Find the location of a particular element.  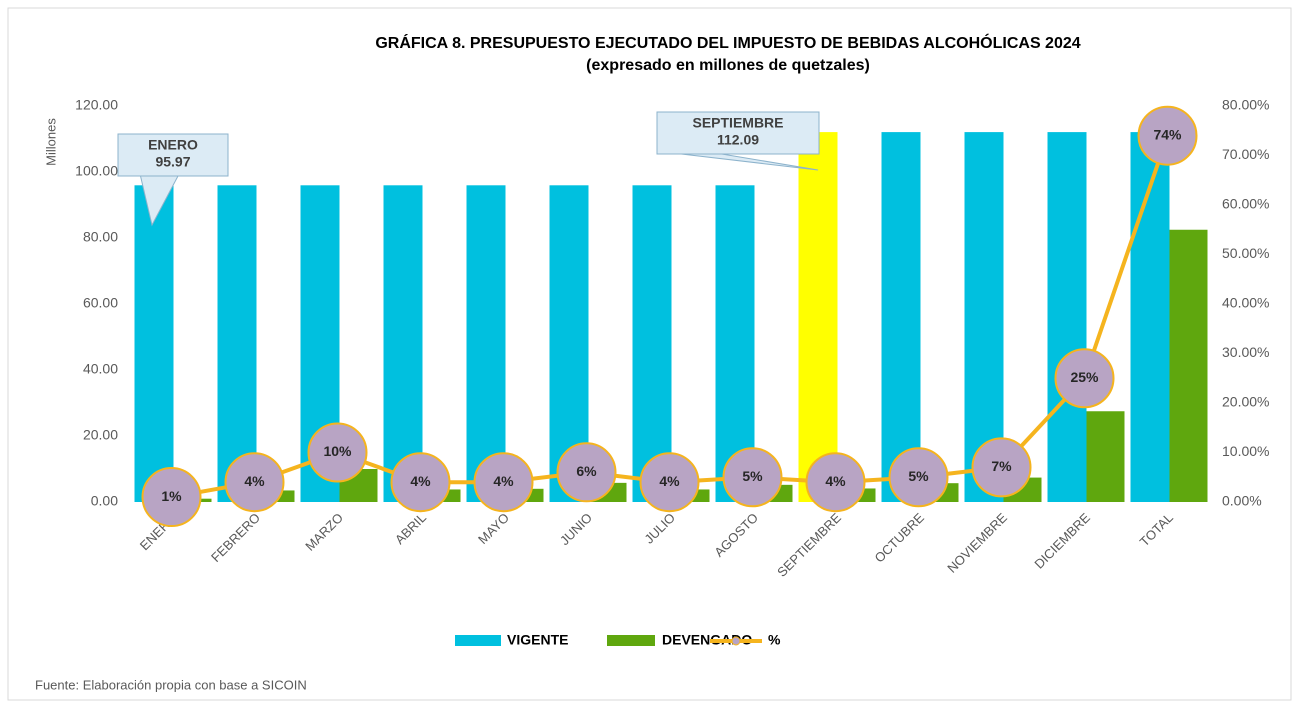

legend-label: VIGENTE is located at coordinates (537, 640).